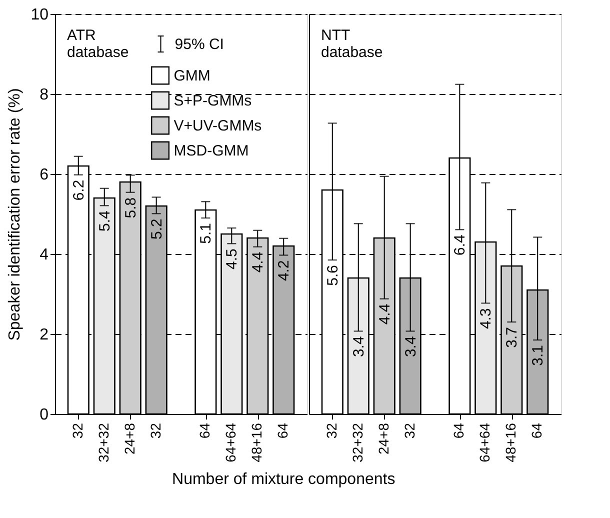 The height and width of the screenshot is (518, 610). I want to click on y-tick-label: 10, so click(39, 15).